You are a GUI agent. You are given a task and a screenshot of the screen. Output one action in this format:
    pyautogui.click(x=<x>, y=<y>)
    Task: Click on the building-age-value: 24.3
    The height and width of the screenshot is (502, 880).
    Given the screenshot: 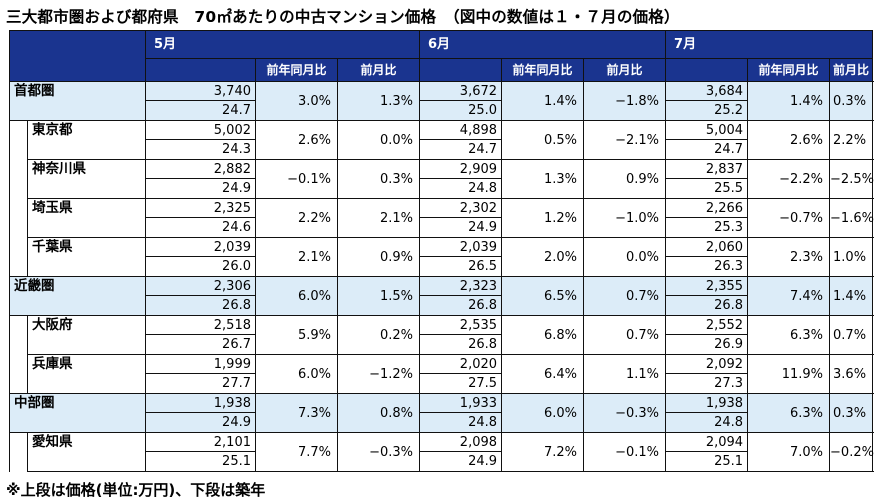 What is the action you would take?
    pyautogui.click(x=200, y=149)
    